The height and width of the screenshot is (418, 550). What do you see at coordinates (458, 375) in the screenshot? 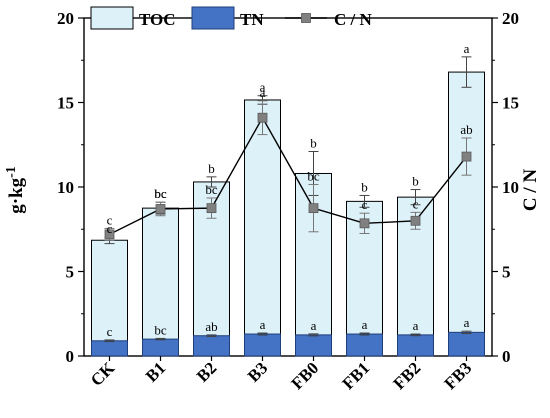
I see `x-tick-label-fb3: FB3` at bounding box center [458, 375].